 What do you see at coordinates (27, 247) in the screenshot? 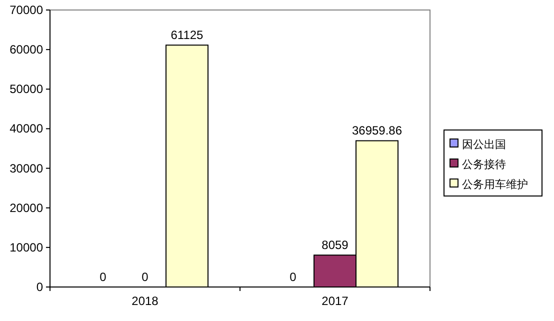
I see `y-tick-label: 10000` at bounding box center [27, 247].